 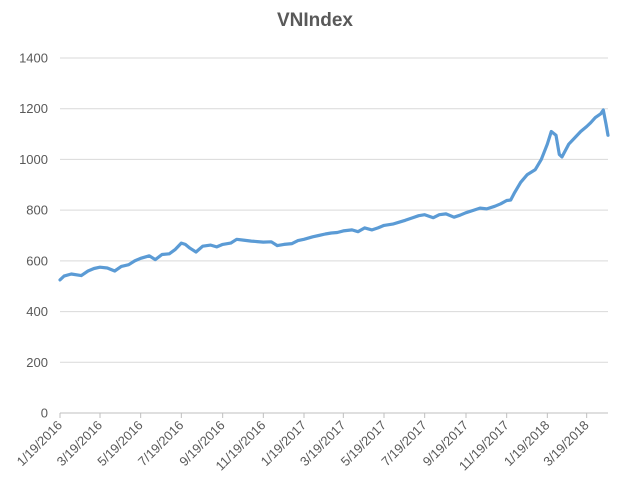 I want to click on y-tick-label: 200, so click(x=37, y=362).